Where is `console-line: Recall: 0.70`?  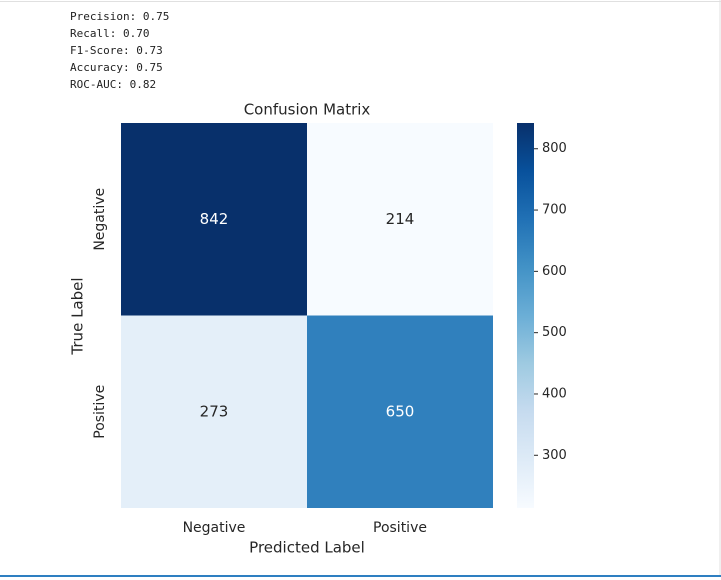
console-line: Recall: 0.70 is located at coordinates (109, 33).